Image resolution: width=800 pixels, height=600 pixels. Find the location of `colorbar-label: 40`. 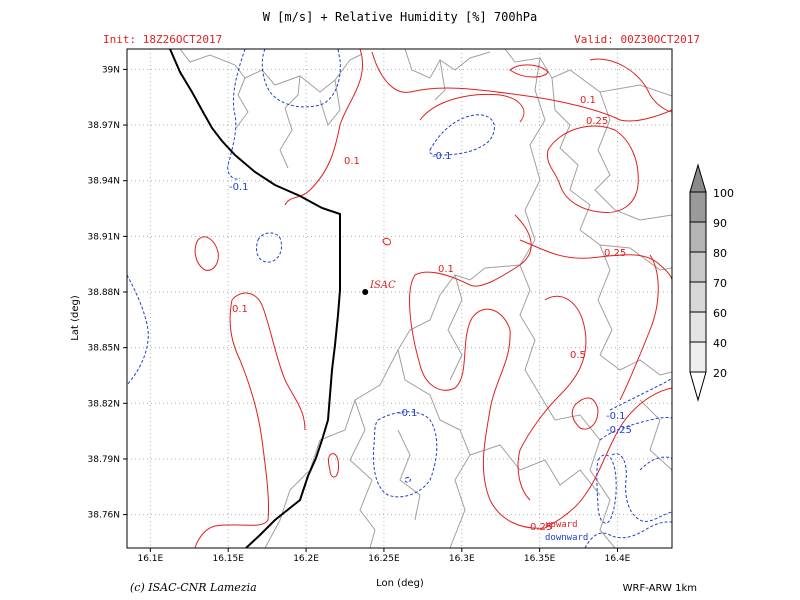

colorbar-label: 40 is located at coordinates (720, 343).